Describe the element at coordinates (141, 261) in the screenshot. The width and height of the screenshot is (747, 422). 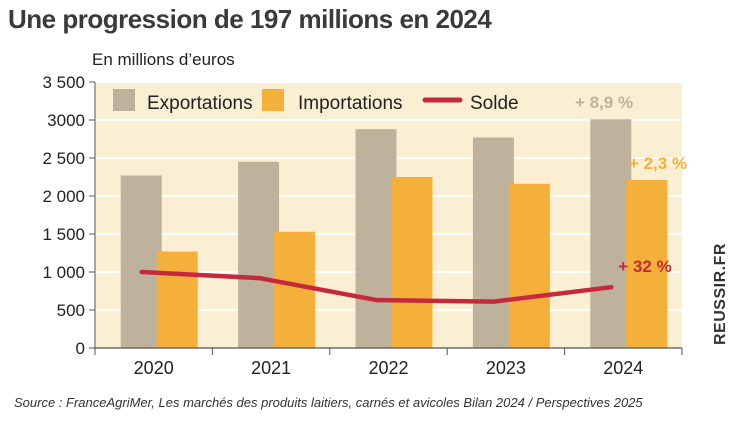
I see `bar-exportations-2020` at that location.